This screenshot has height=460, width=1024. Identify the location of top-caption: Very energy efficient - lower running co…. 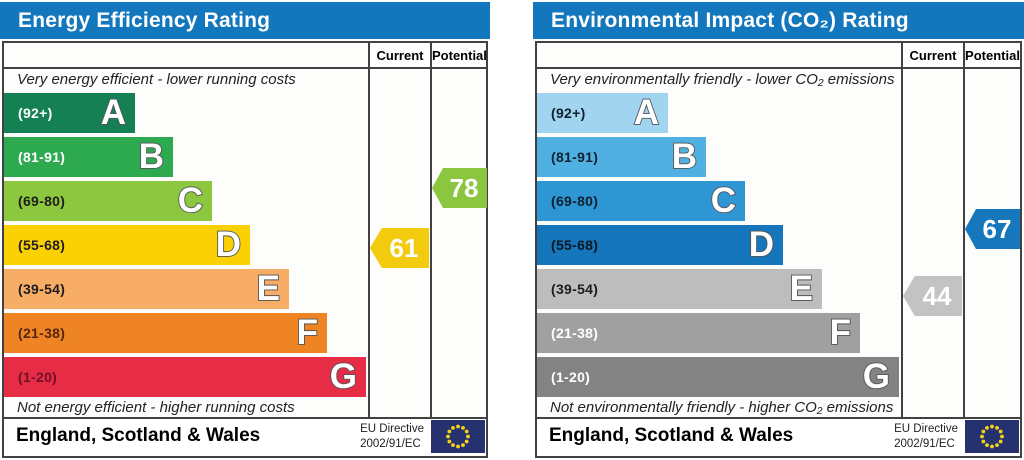
(156, 79).